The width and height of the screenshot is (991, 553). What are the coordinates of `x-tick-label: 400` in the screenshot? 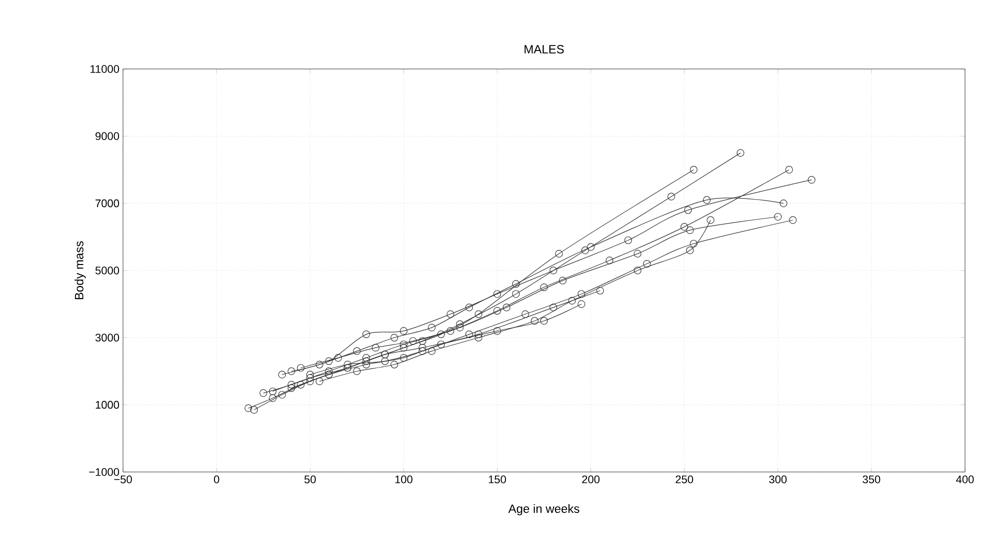 It's located at (965, 480).